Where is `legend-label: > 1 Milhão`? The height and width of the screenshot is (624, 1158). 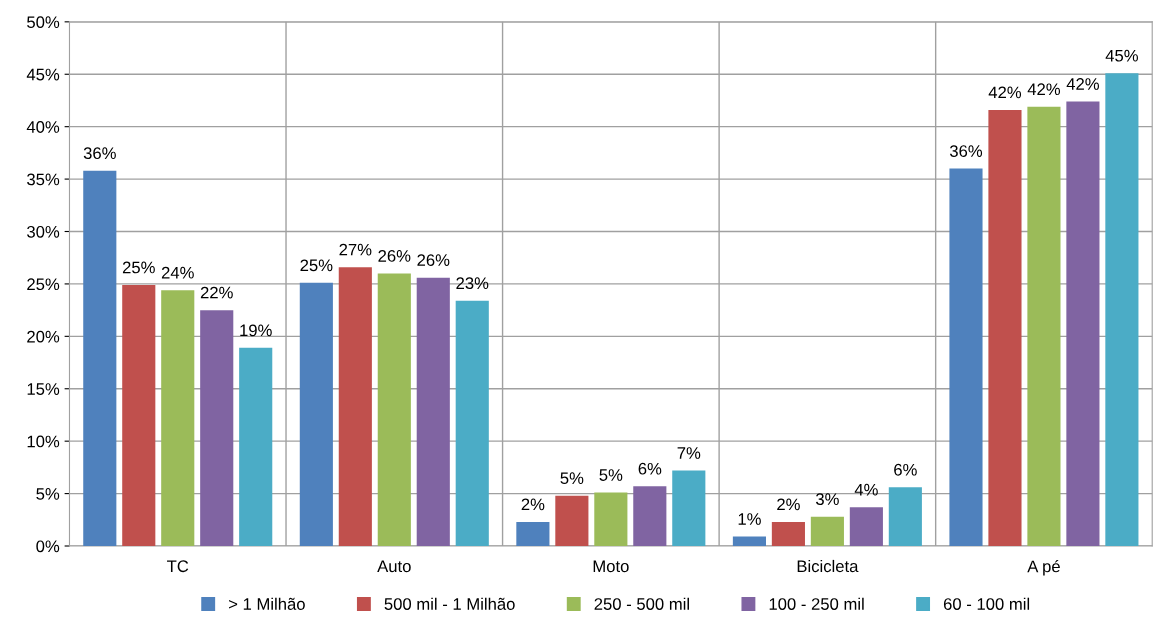
legend-label: > 1 Milhão is located at coordinates (267, 603).